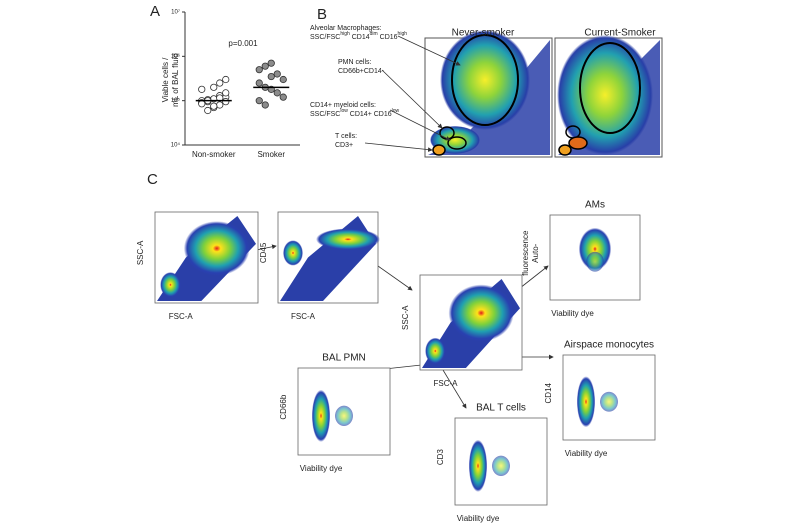 Image resolution: width=800 pixels, height=530 pixels. I want to click on text: CD16, so click(388, 37).